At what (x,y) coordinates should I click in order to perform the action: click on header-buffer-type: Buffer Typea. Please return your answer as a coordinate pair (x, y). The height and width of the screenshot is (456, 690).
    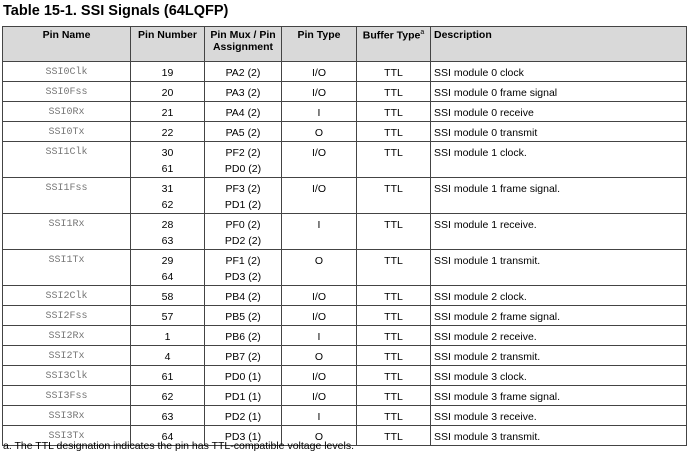
    Looking at the image, I should click on (393, 44).